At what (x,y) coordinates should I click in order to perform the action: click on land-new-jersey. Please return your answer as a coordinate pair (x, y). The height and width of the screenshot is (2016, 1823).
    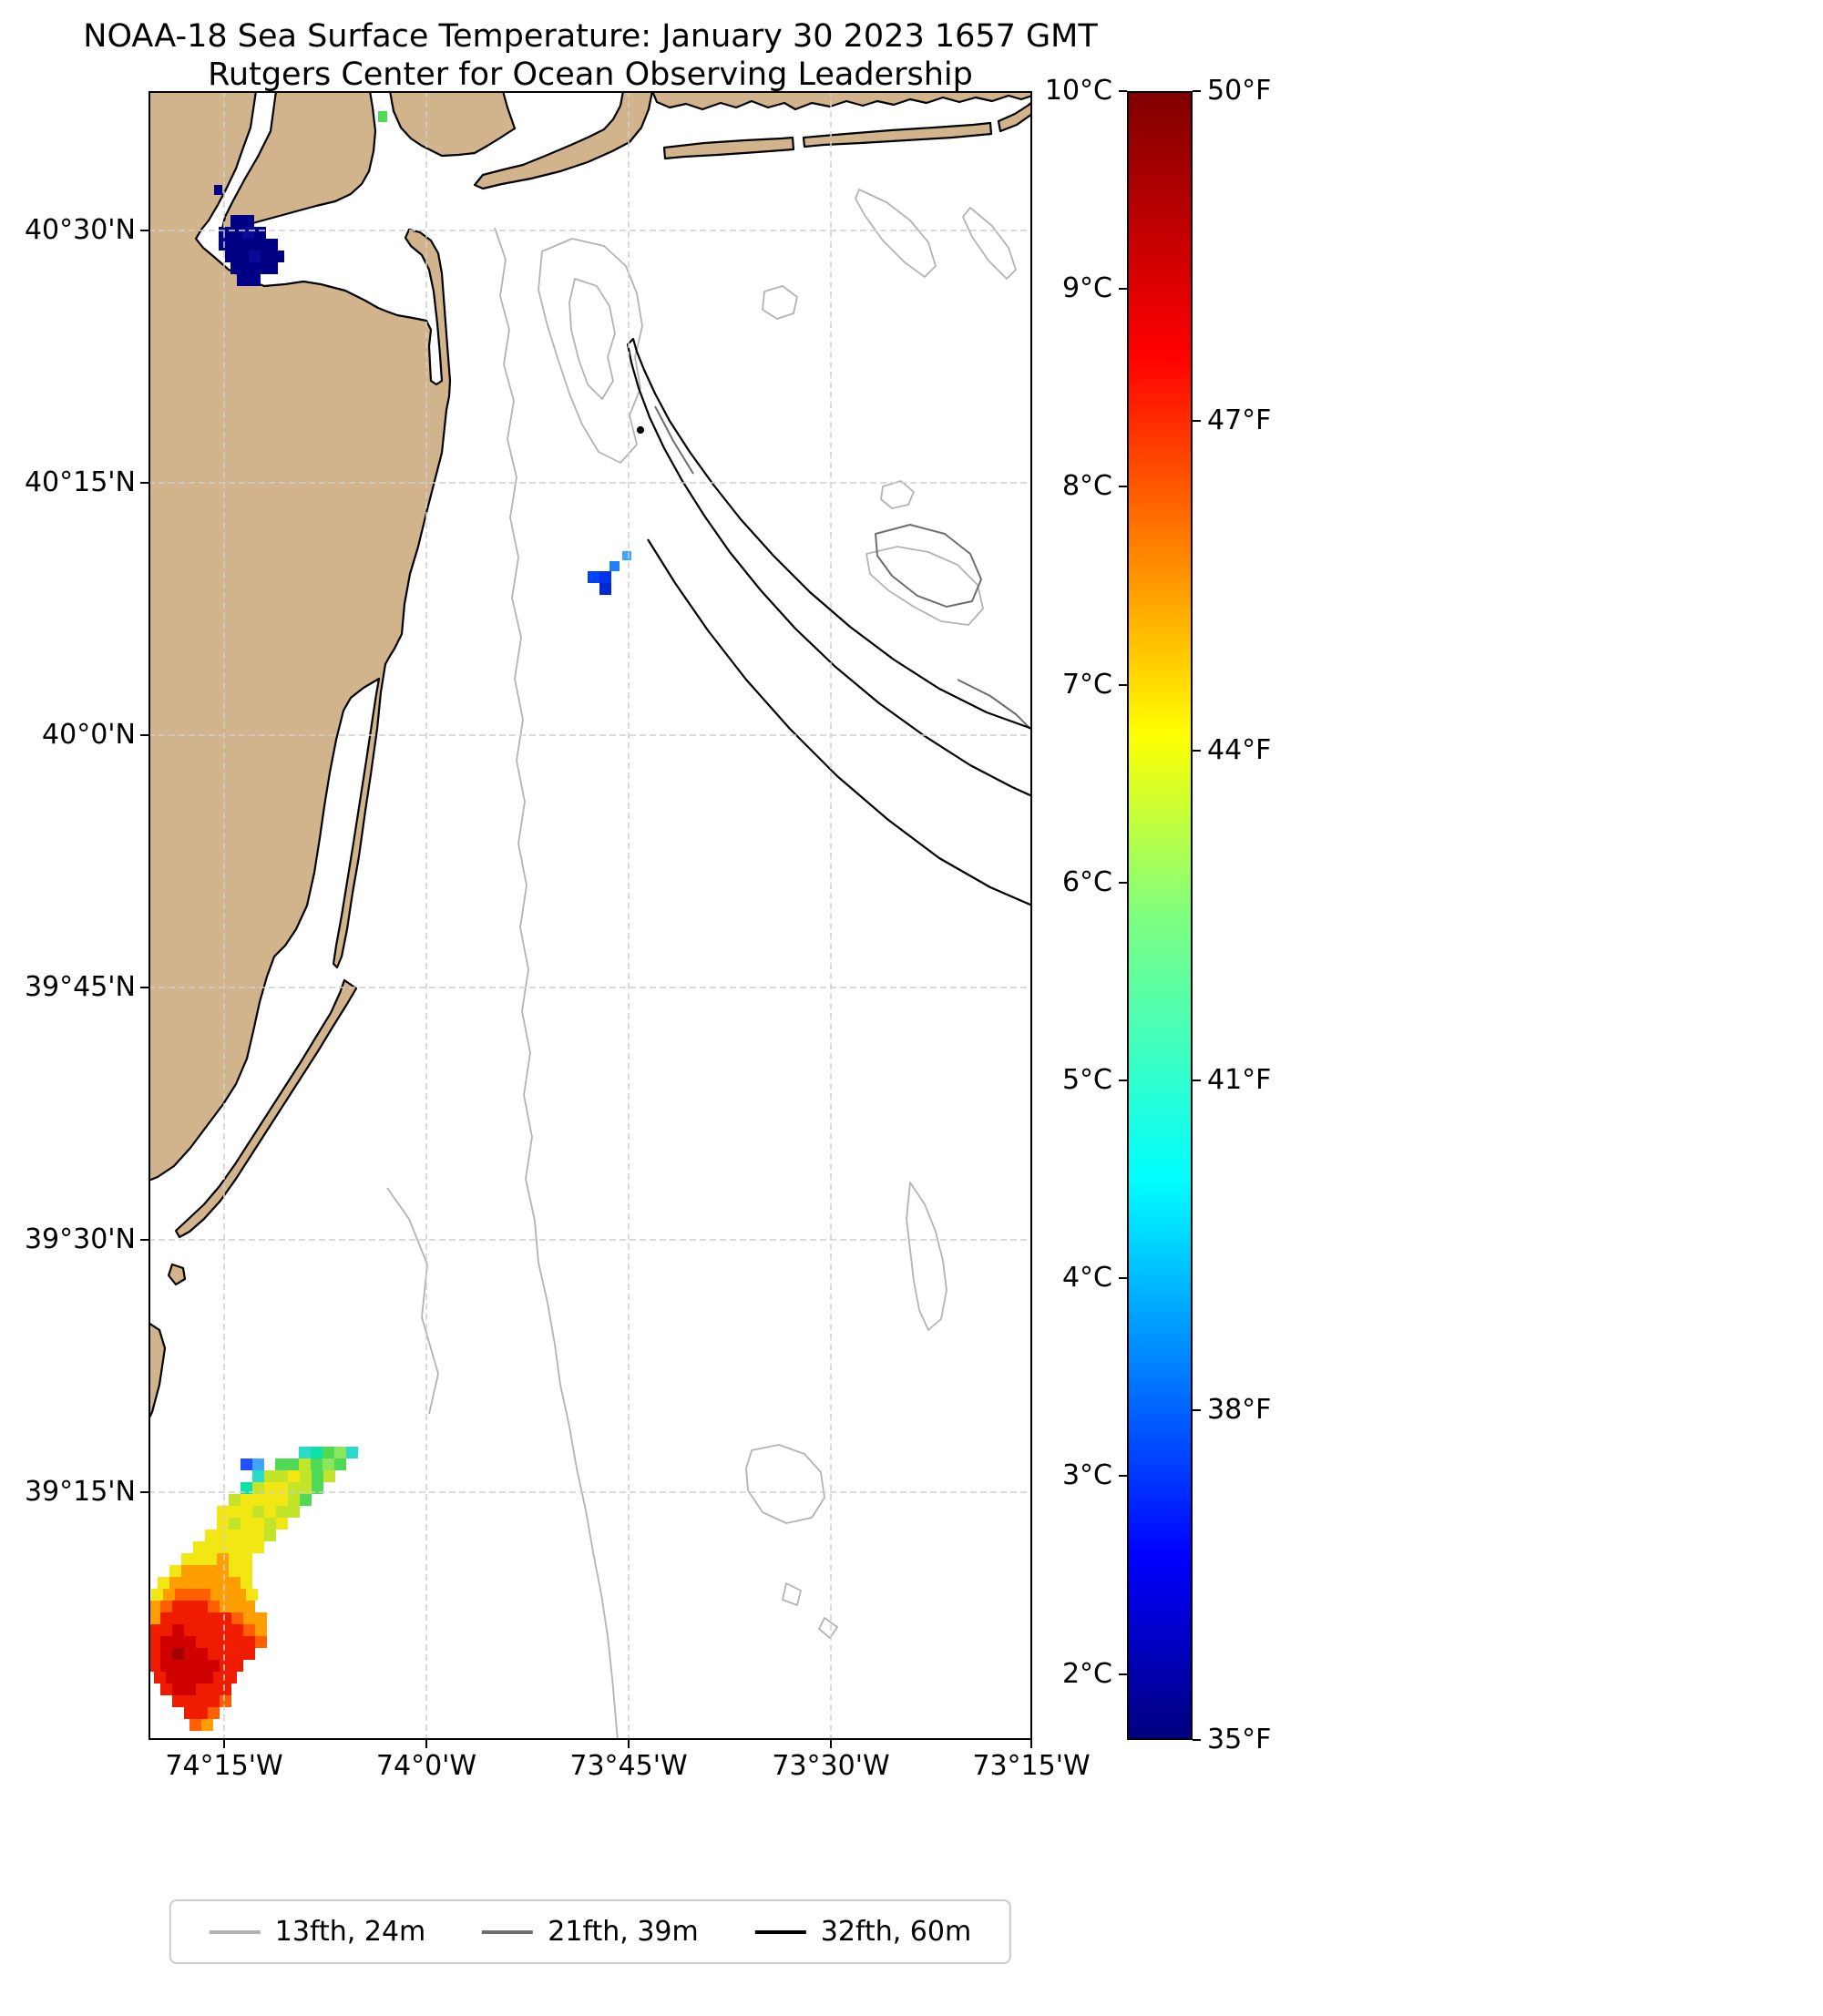
    Looking at the image, I should click on (300, 636).